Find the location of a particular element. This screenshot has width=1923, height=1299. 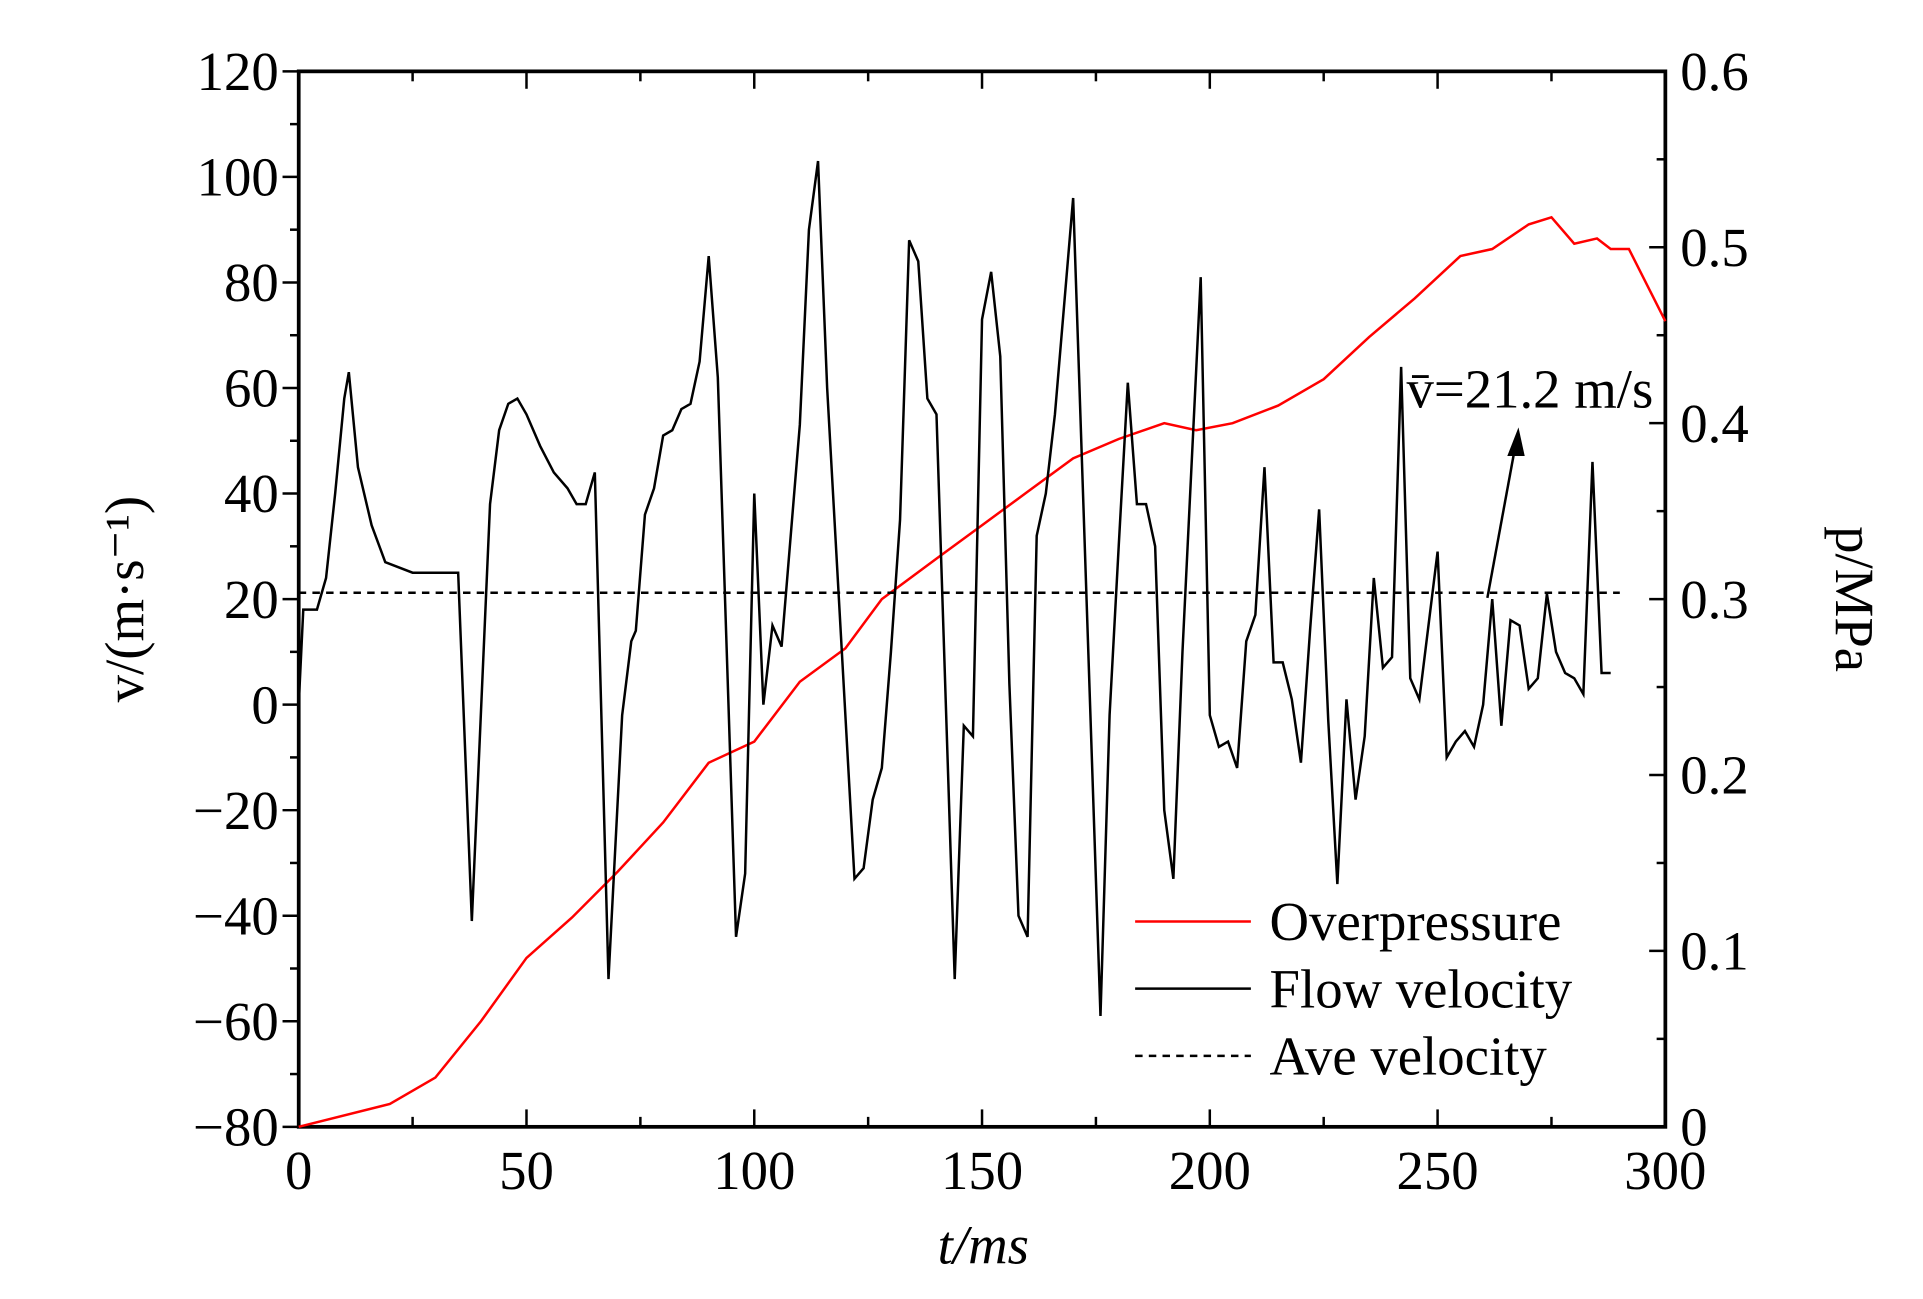

legend-label: Overpressure is located at coordinates (1416, 921).